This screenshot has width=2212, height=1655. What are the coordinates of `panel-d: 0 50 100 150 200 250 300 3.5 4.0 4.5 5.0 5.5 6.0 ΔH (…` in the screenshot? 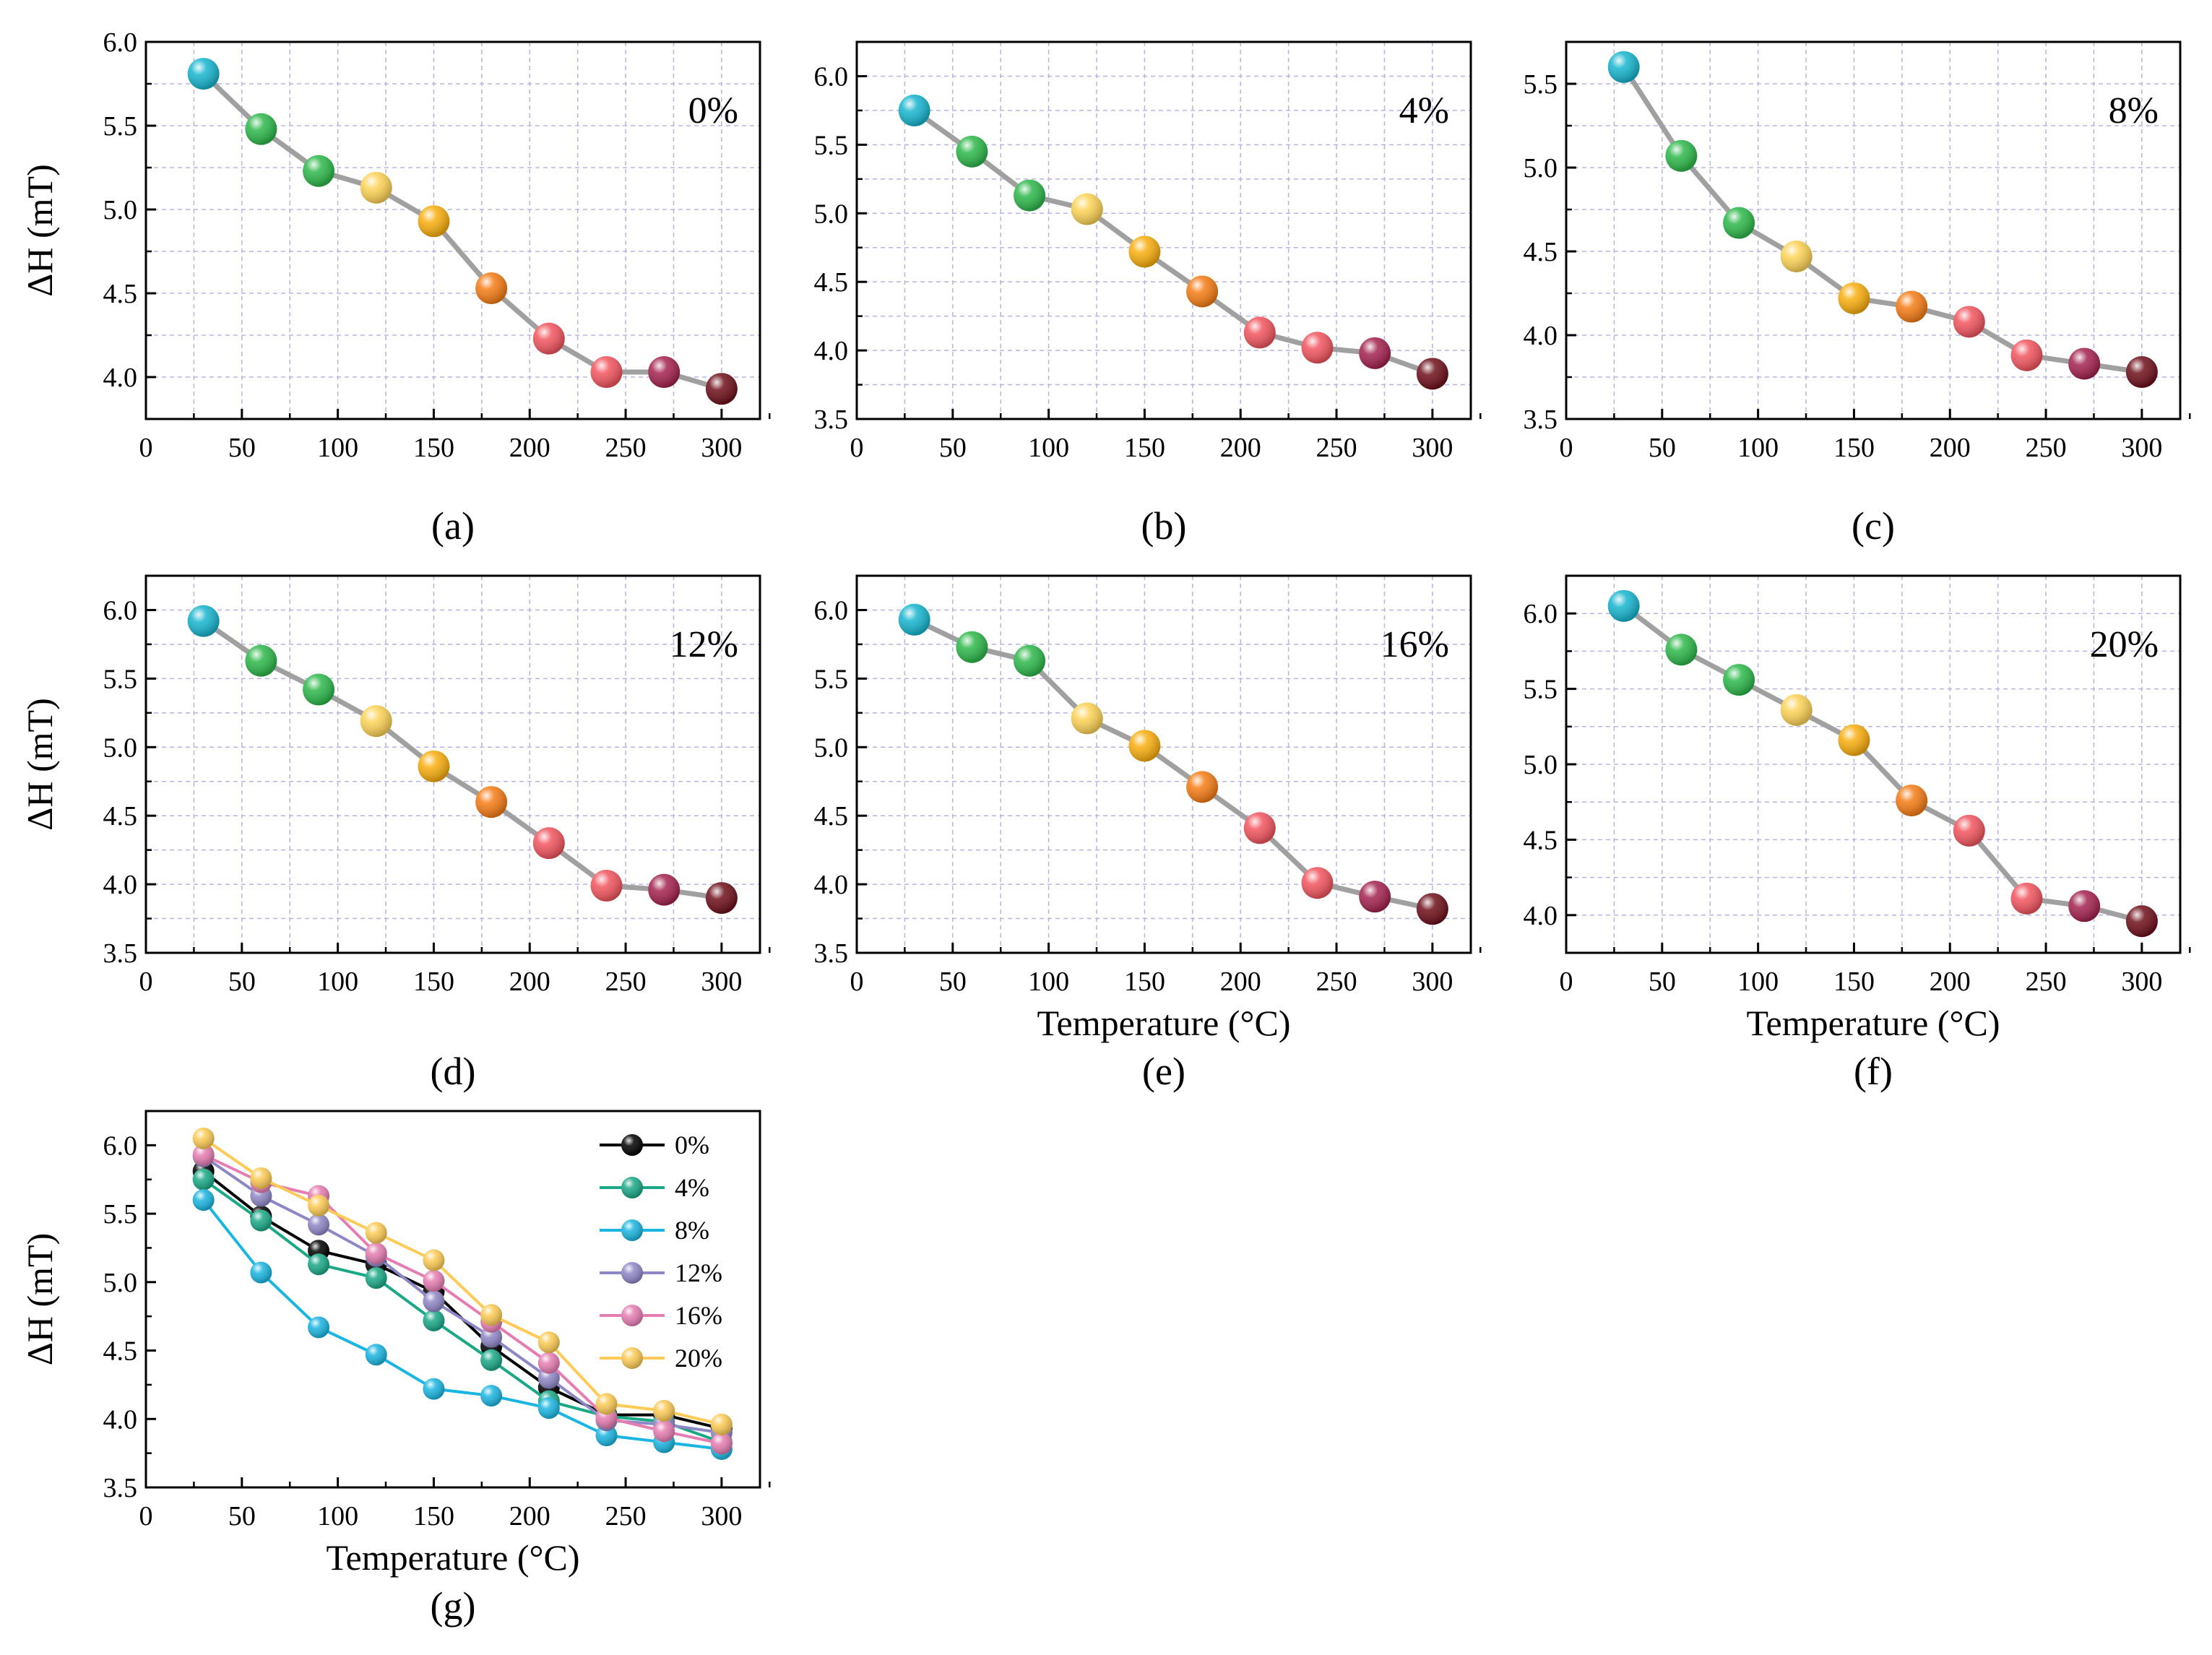 It's located at (396, 834).